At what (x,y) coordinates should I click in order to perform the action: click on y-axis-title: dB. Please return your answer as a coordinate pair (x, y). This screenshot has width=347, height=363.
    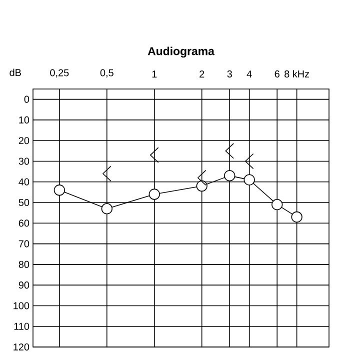
    Looking at the image, I should click on (15, 72).